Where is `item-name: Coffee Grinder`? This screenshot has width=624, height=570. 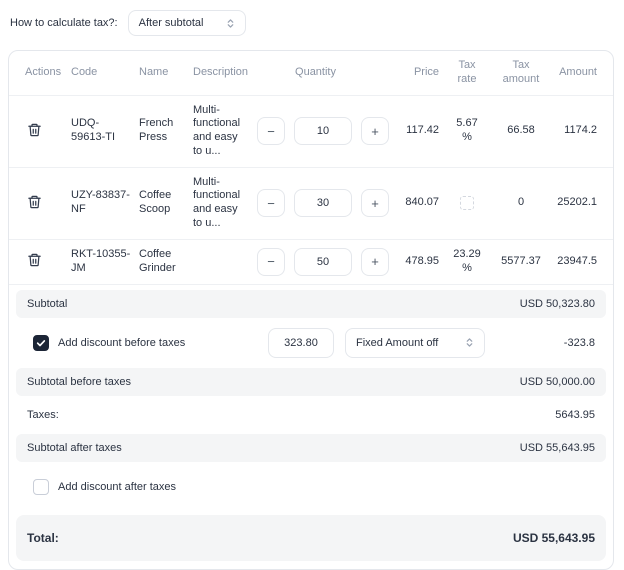
item-name: Coffee Grinder is located at coordinates (157, 260).